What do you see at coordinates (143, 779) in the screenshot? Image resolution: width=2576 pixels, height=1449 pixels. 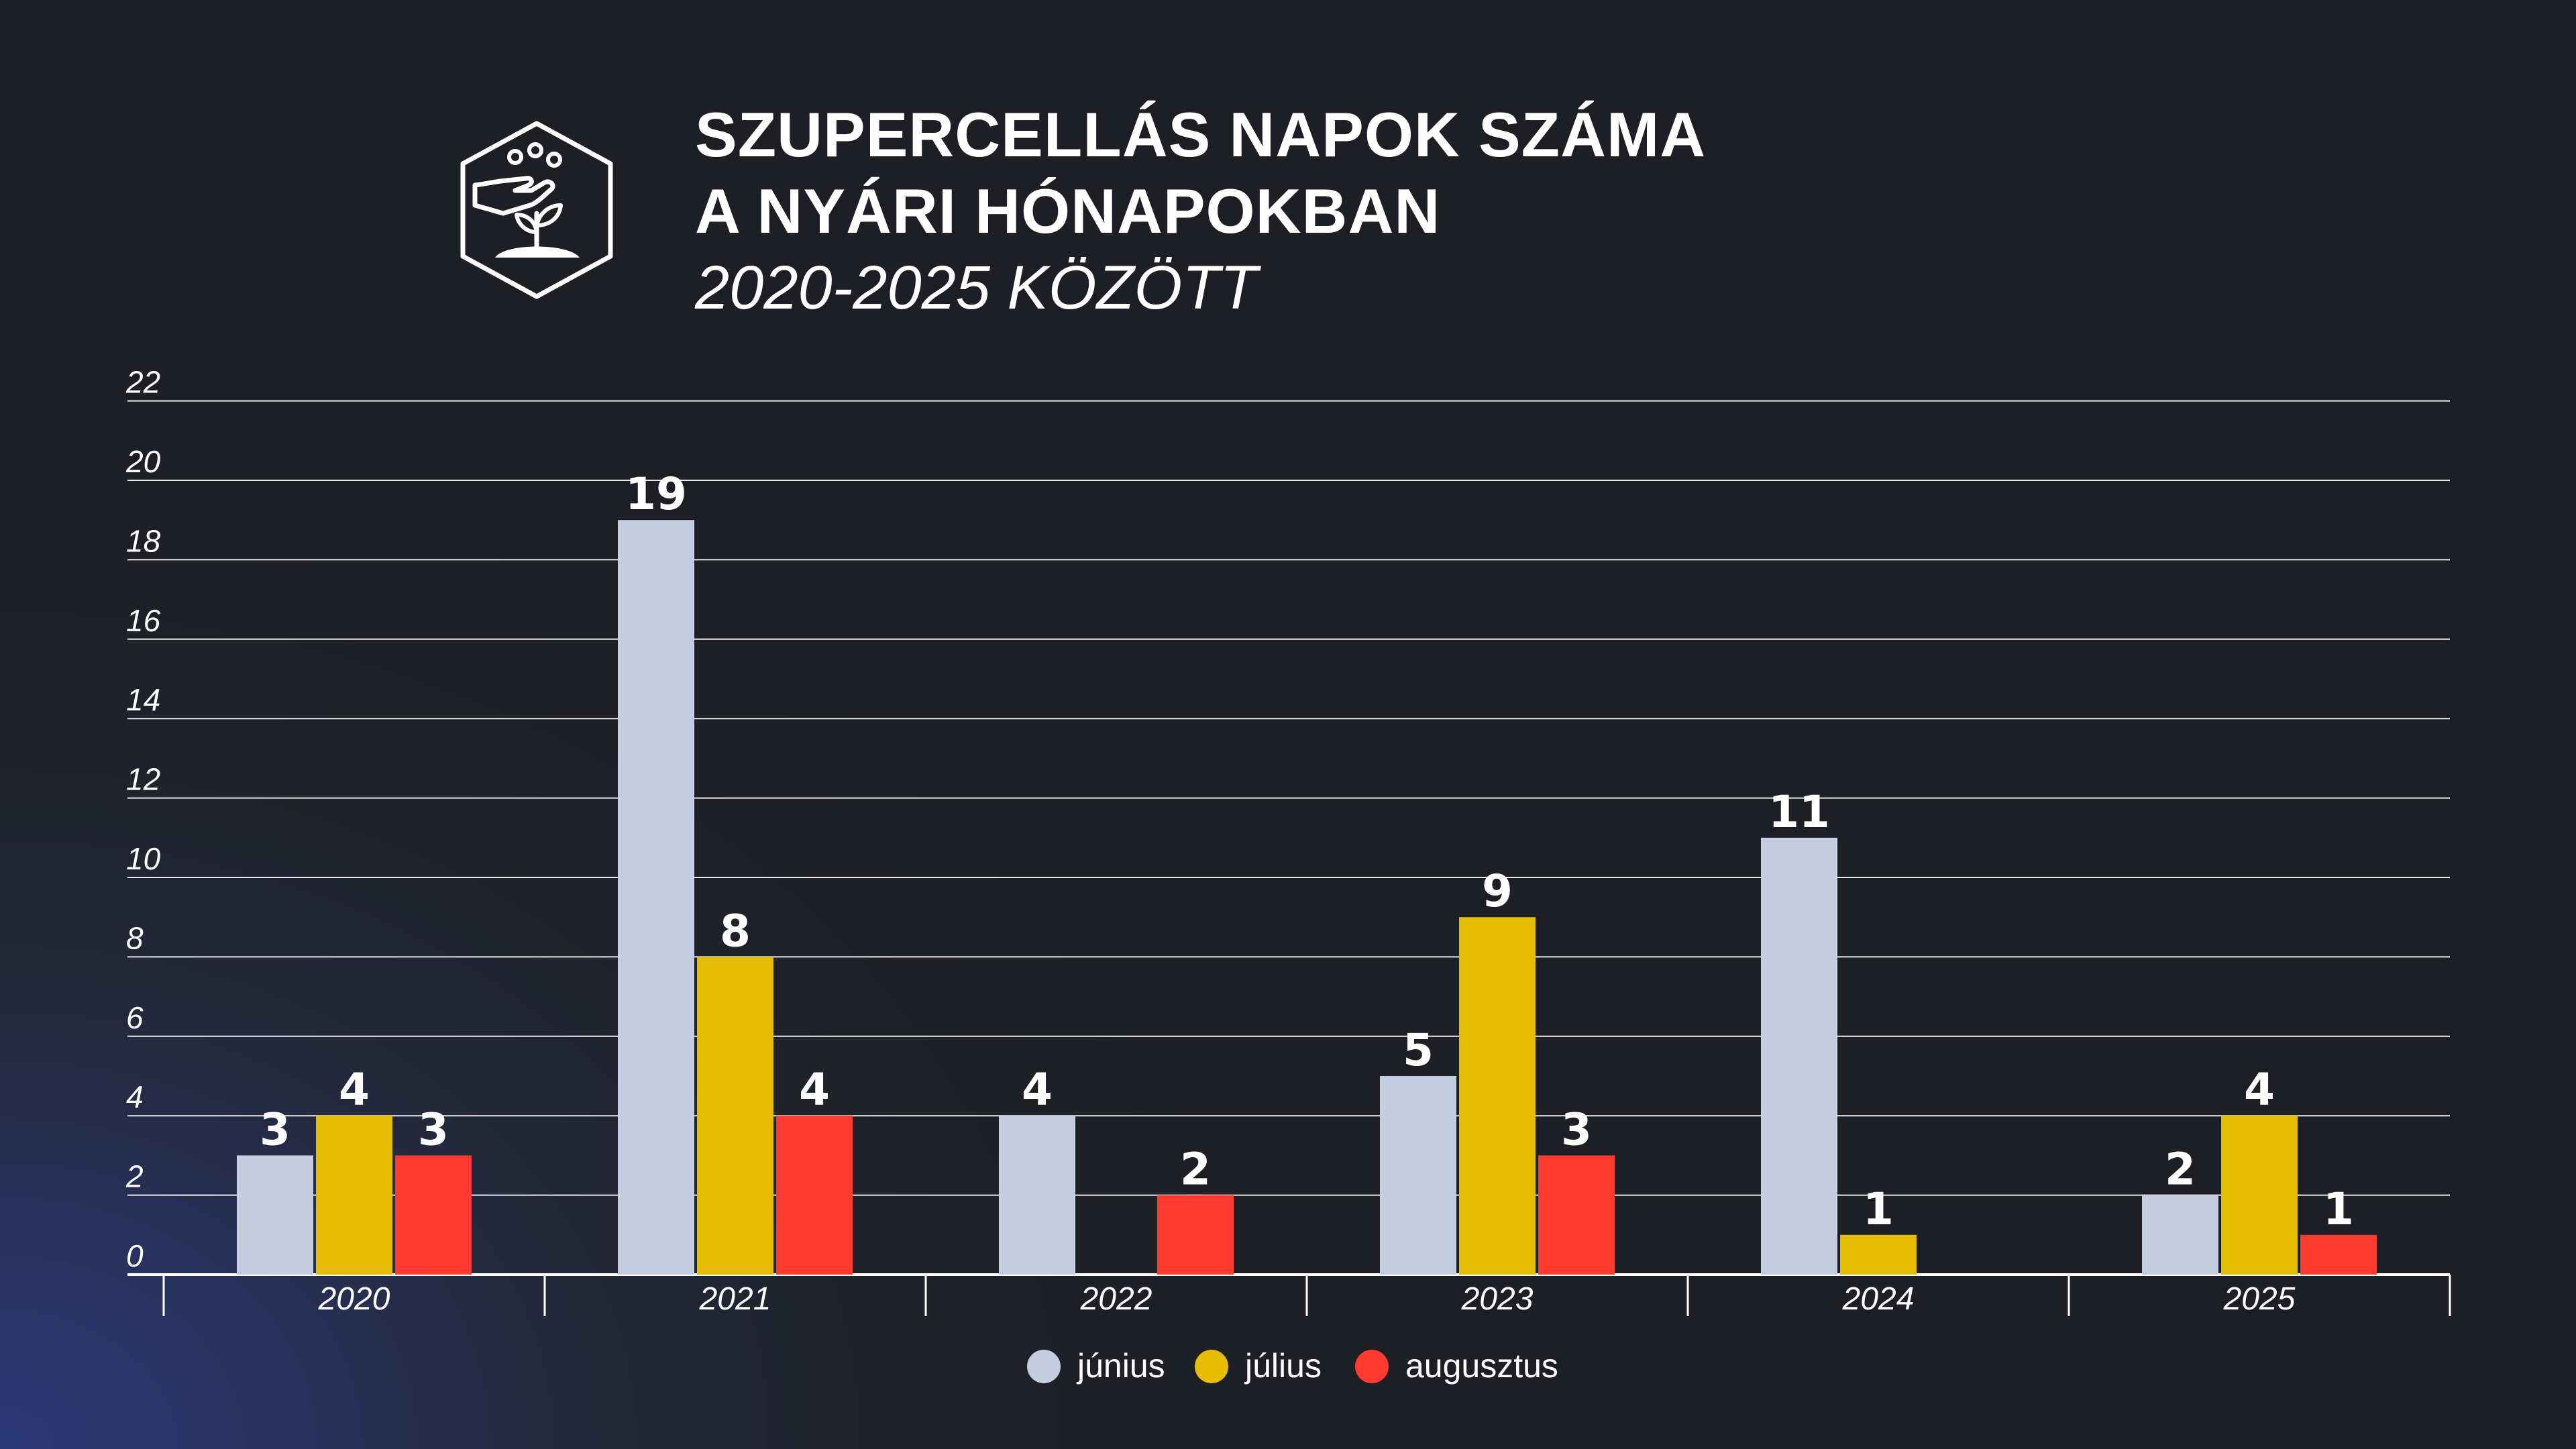 I see `y-tick-label: 12` at bounding box center [143, 779].